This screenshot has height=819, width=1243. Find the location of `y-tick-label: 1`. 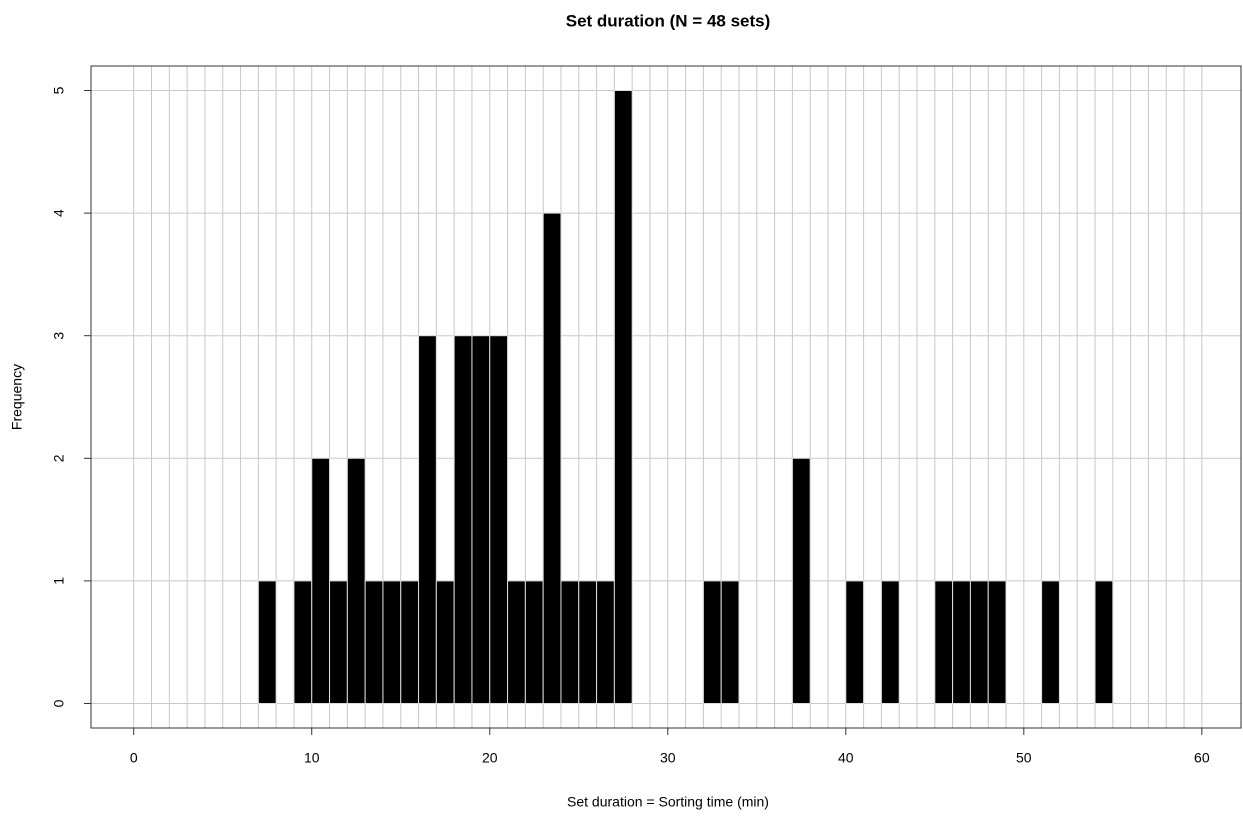

y-tick-label: 1 is located at coordinates (59, 581).